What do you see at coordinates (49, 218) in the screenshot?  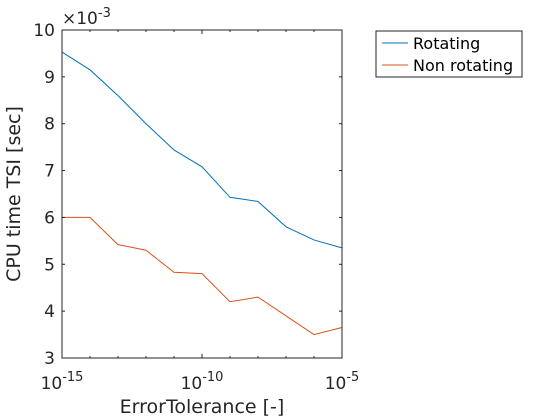 I see `y-tick-label: 6` at bounding box center [49, 218].